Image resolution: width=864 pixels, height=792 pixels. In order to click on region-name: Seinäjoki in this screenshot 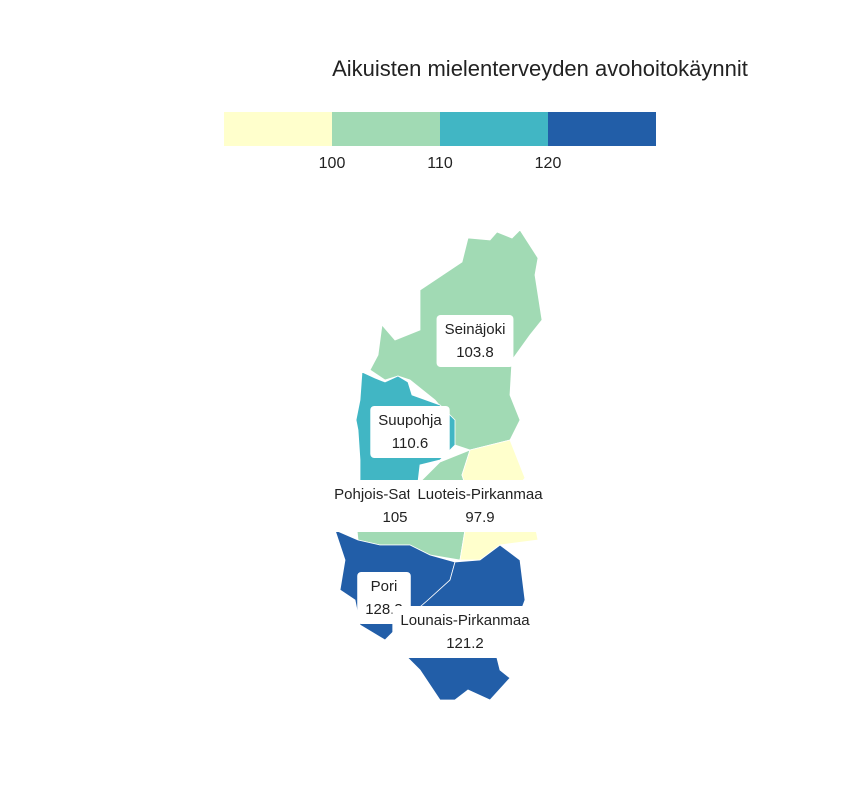, I will do `click(475, 329)`.